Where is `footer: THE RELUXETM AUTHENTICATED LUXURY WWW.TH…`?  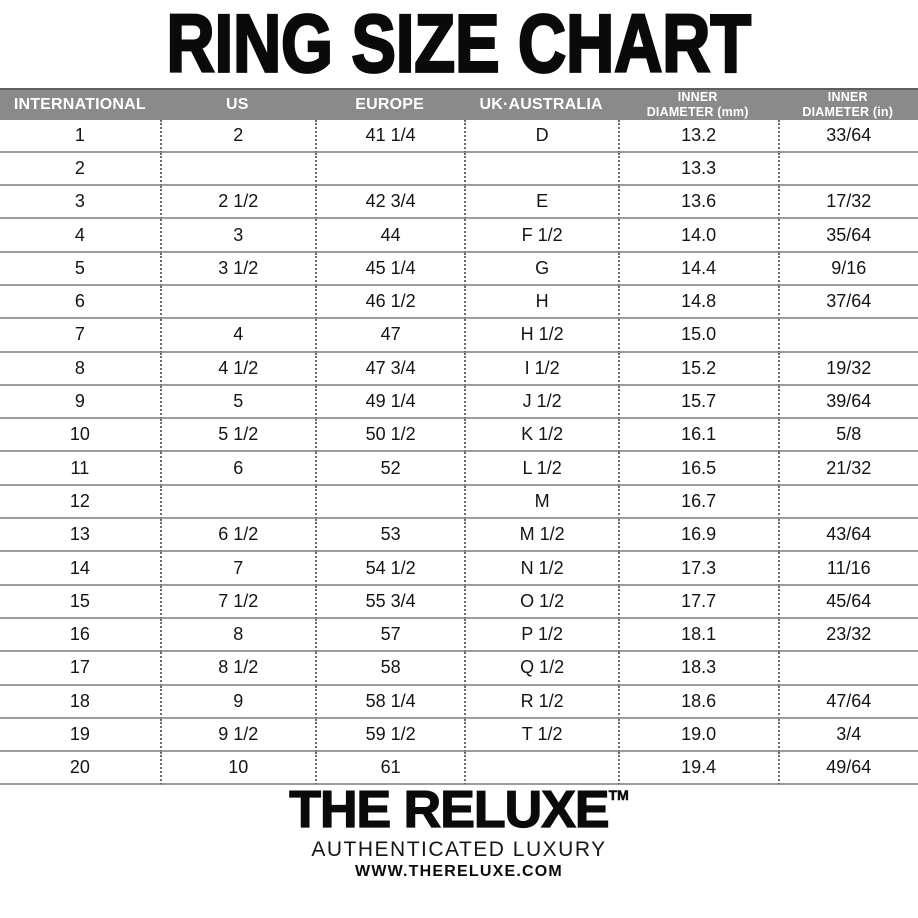
footer: THE RELUXETM AUTHENTICATED LUXURY WWW.TH… is located at coordinates (459, 832).